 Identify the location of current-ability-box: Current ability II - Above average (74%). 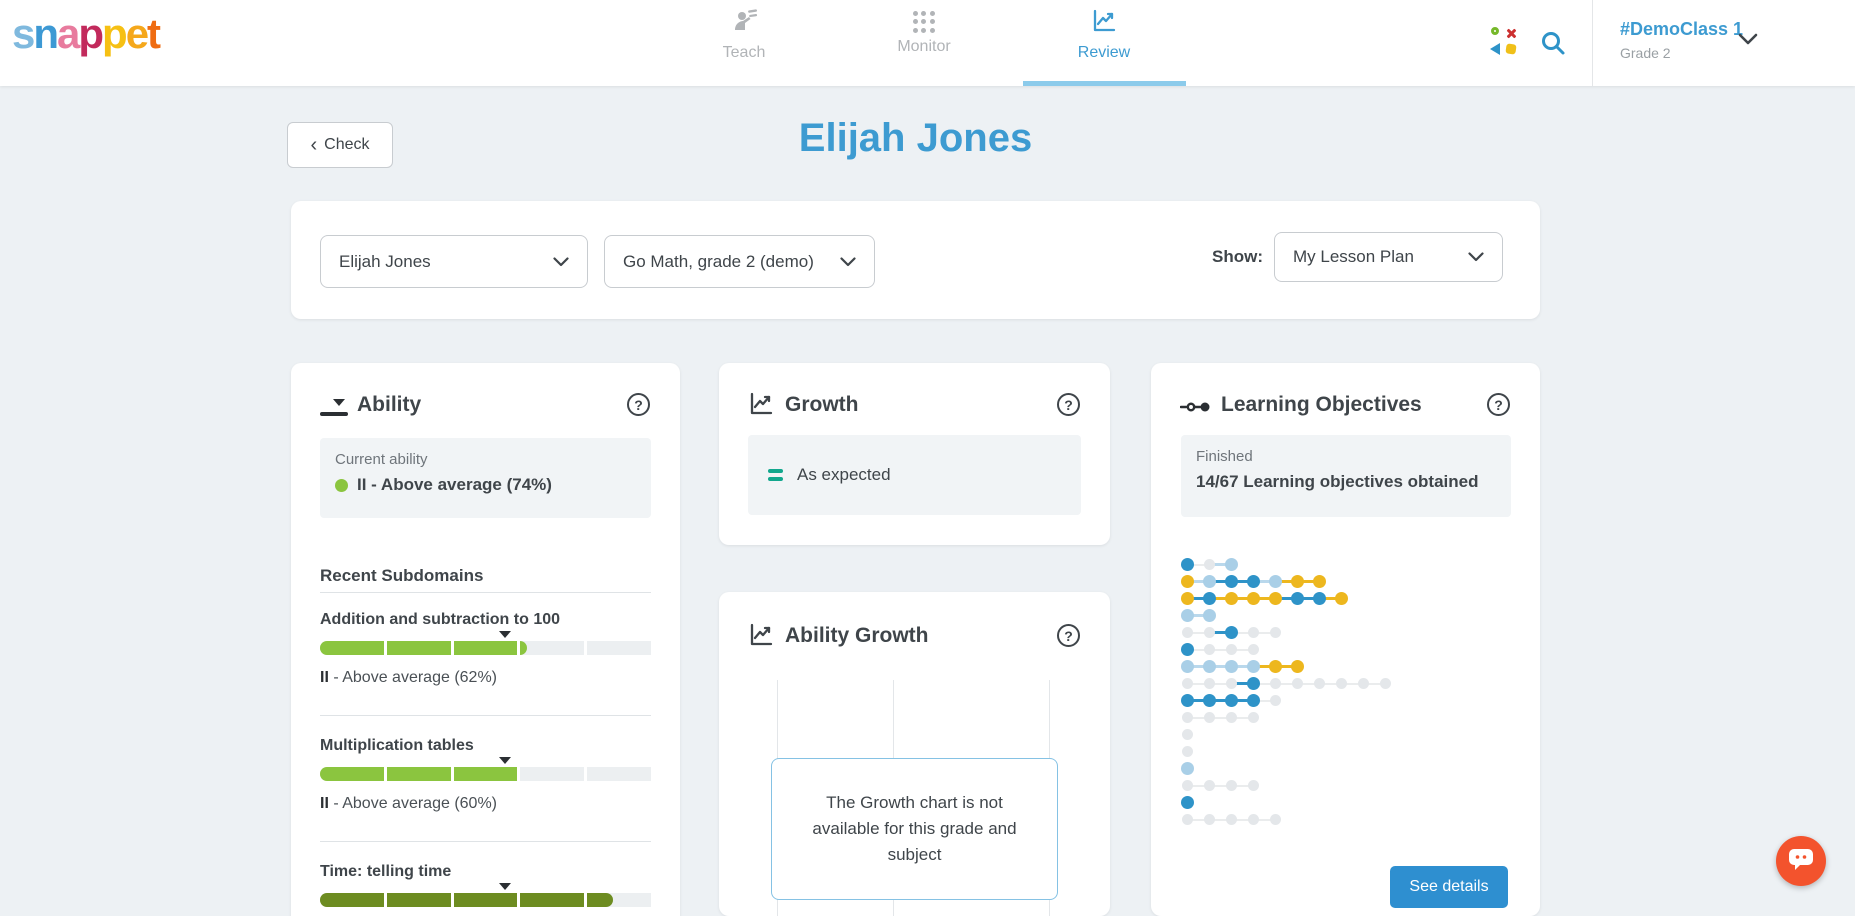
(485, 478).